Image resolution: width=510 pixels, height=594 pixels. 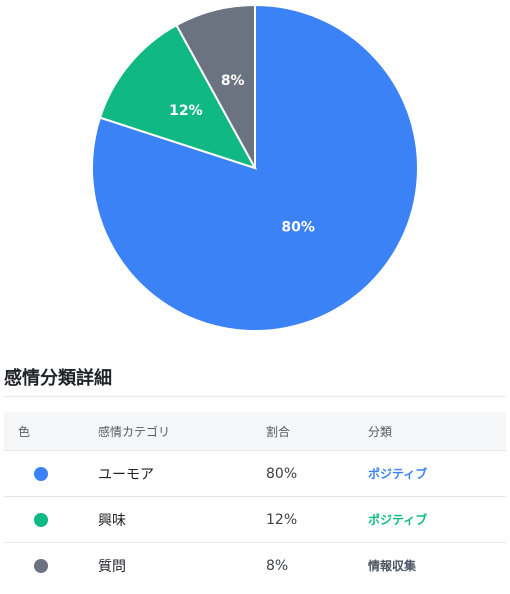 What do you see at coordinates (392, 566) in the screenshot?
I see `class-label: 情報収集` at bounding box center [392, 566].